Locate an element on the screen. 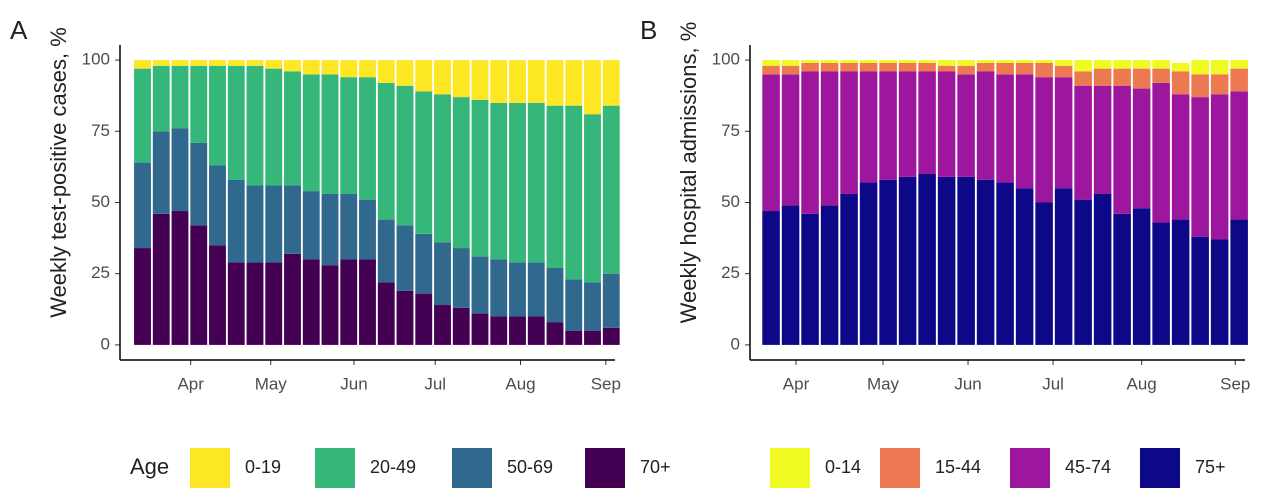  legend-label: 0-19 is located at coordinates (263, 467).